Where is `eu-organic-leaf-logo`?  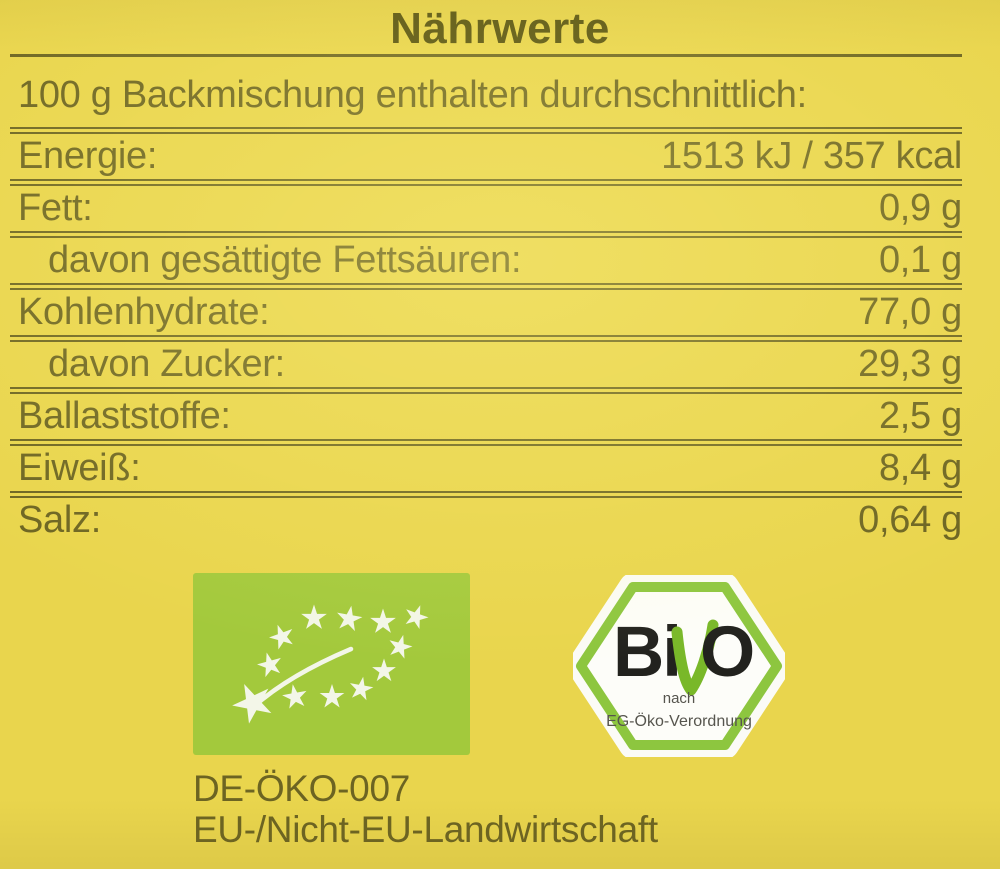
eu-organic-leaf-logo is located at coordinates (331, 664).